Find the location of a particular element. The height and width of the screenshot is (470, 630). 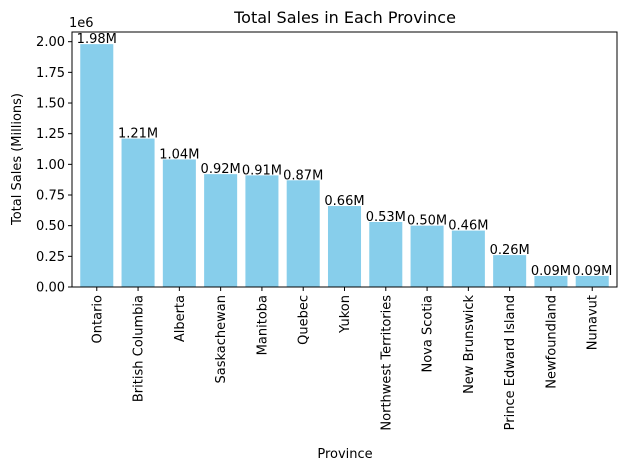

y-tick-label: 0.00 is located at coordinates (50, 288).